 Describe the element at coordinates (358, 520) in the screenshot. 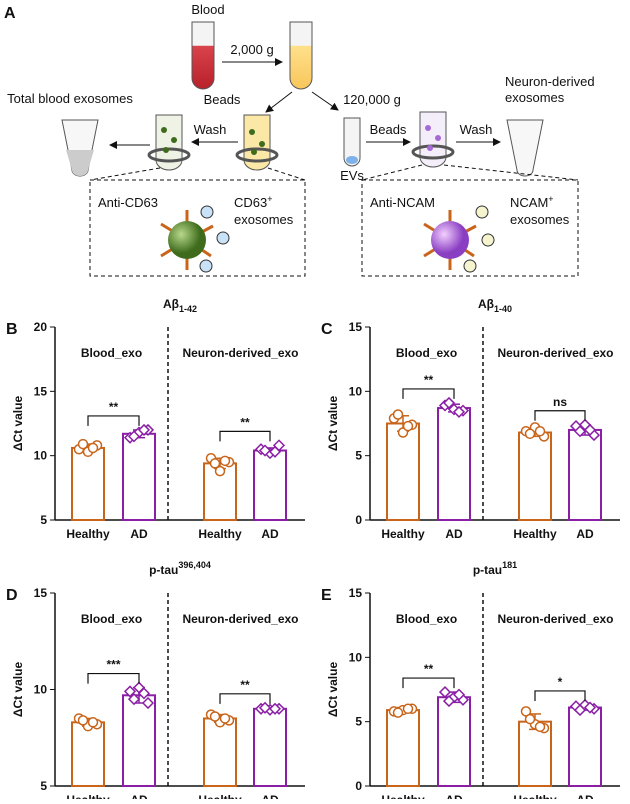

I see `y-tick-label: 0` at that location.